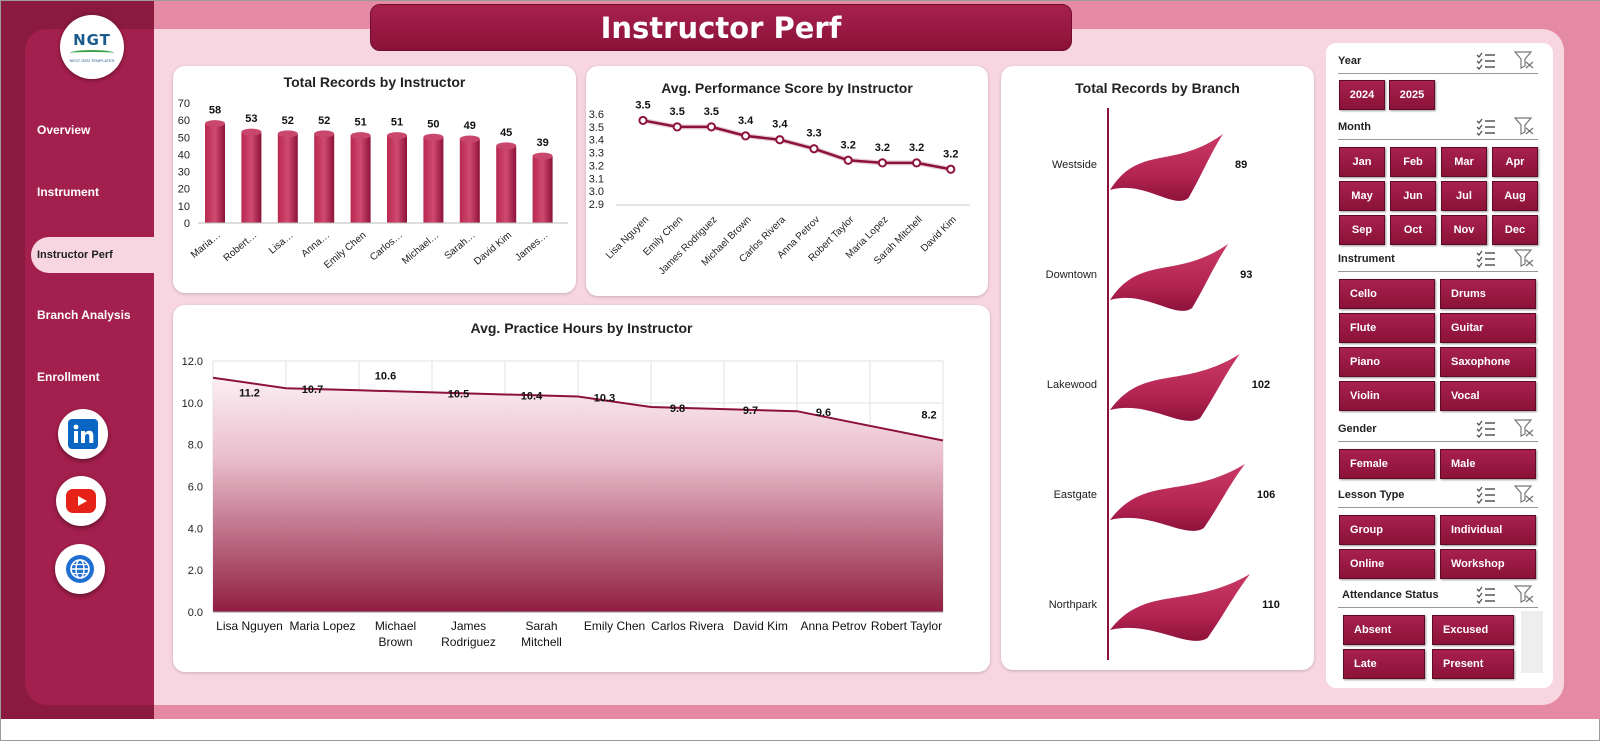 This screenshot has height=741, width=1600. I want to click on nav-overview: Overview, so click(64, 130).